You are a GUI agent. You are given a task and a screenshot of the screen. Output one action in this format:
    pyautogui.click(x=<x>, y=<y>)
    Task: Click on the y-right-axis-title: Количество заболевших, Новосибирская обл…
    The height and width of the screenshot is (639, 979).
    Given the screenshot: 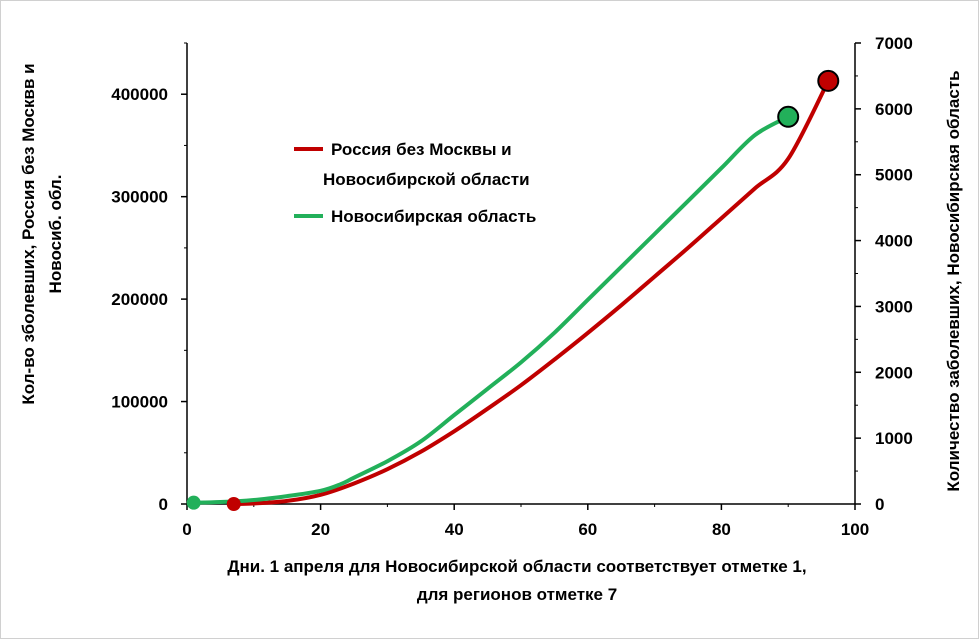 What is the action you would take?
    pyautogui.click(x=953, y=280)
    